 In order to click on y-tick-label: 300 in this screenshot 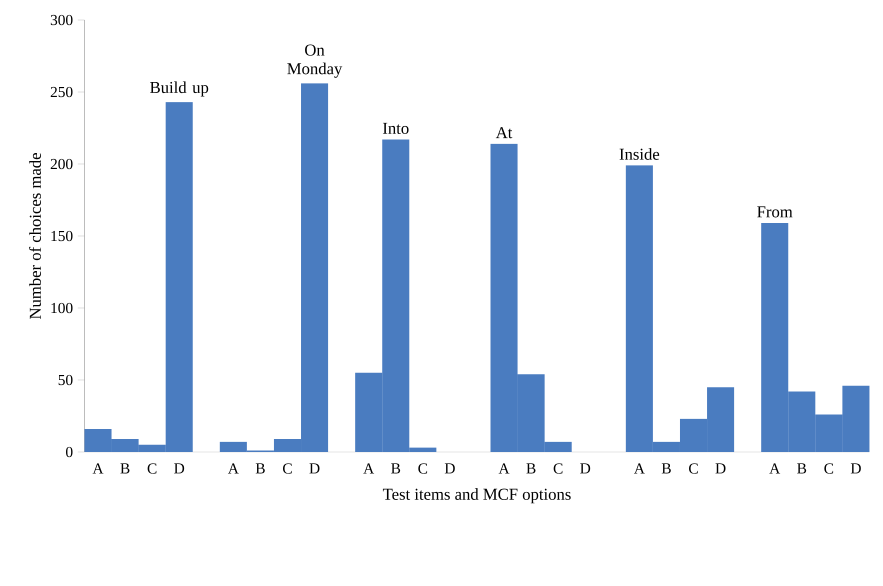, I will do `click(61, 20)`.